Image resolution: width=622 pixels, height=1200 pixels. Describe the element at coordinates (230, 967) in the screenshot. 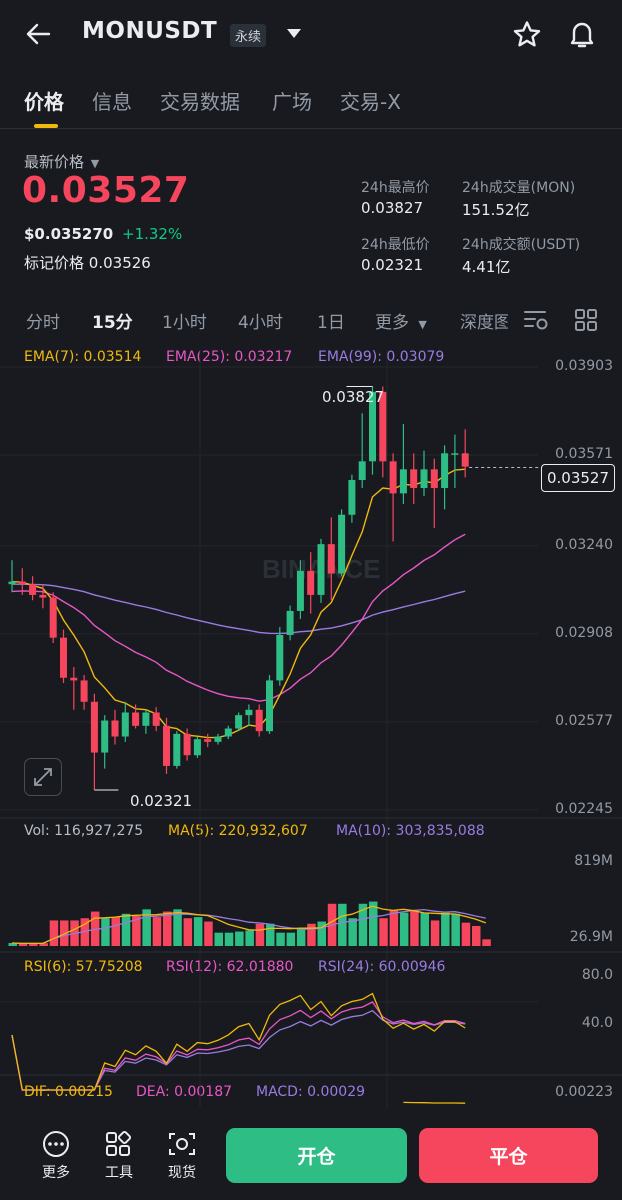

I see `legend-rsi12: RSI(12): 62.01880` at that location.